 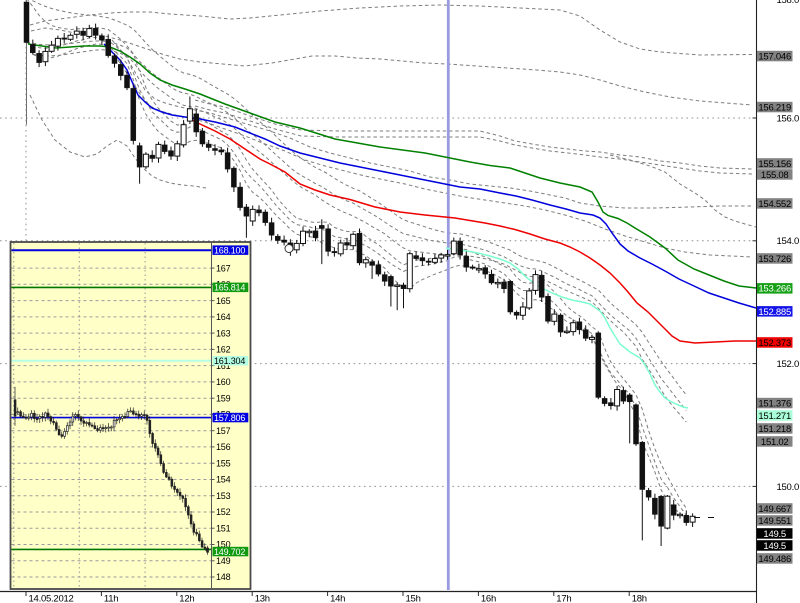 I want to click on svg-text: 11h, so click(x=111, y=598).